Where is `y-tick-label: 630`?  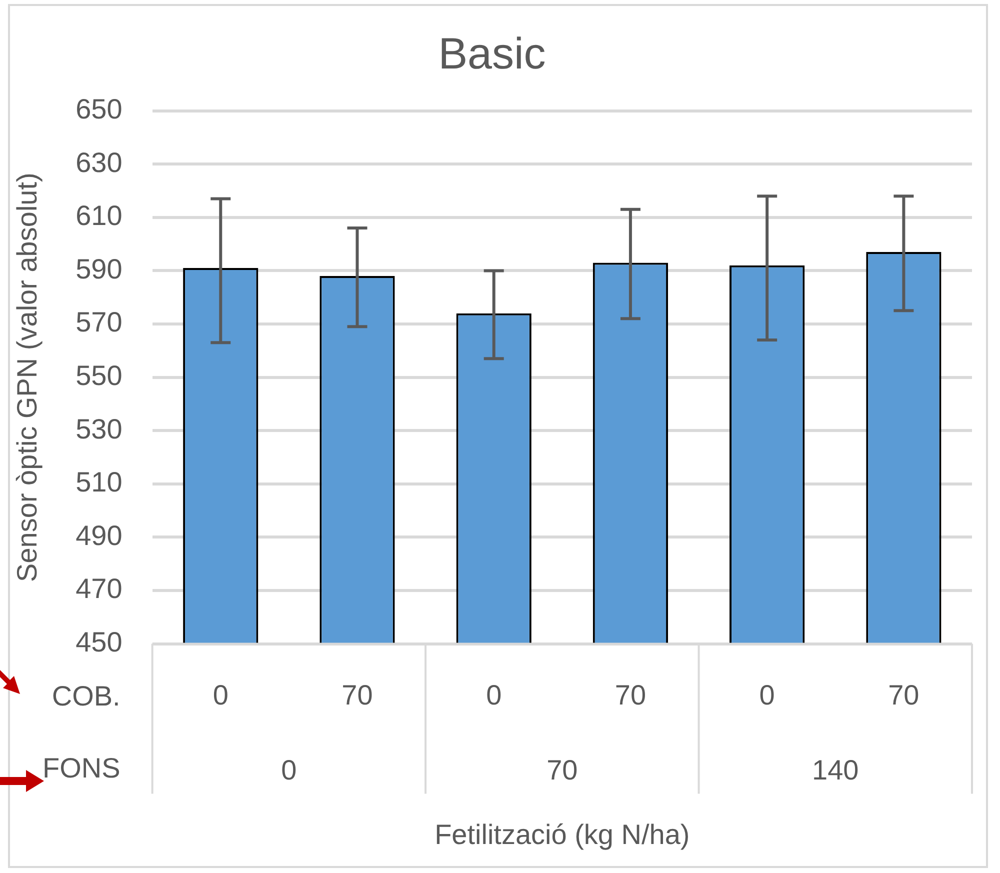
y-tick-label: 630 is located at coordinates (99, 162).